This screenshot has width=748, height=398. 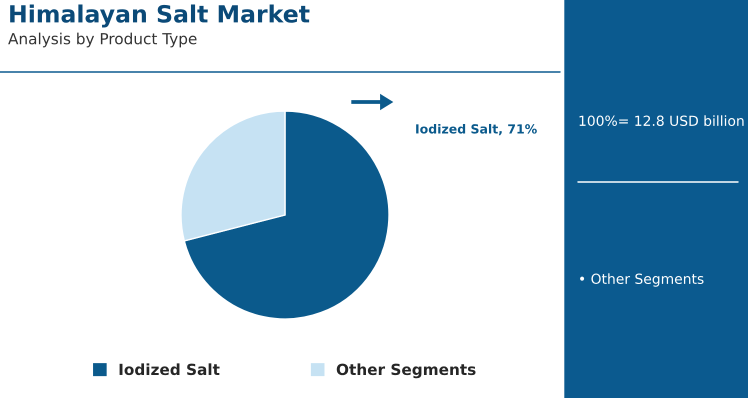 I want to click on text: • Other Segments, so click(x=642, y=280).